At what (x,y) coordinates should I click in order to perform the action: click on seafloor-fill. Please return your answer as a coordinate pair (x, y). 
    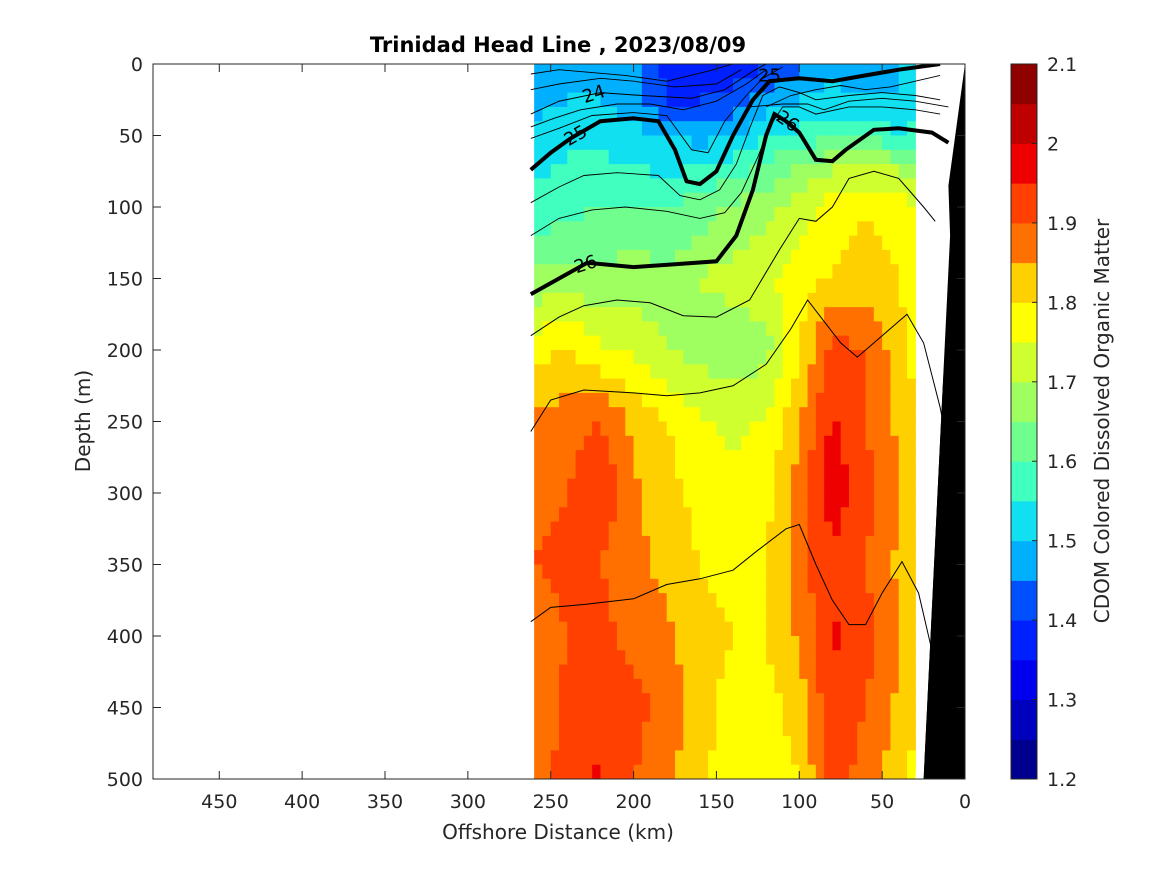
    Looking at the image, I should click on (944, 421).